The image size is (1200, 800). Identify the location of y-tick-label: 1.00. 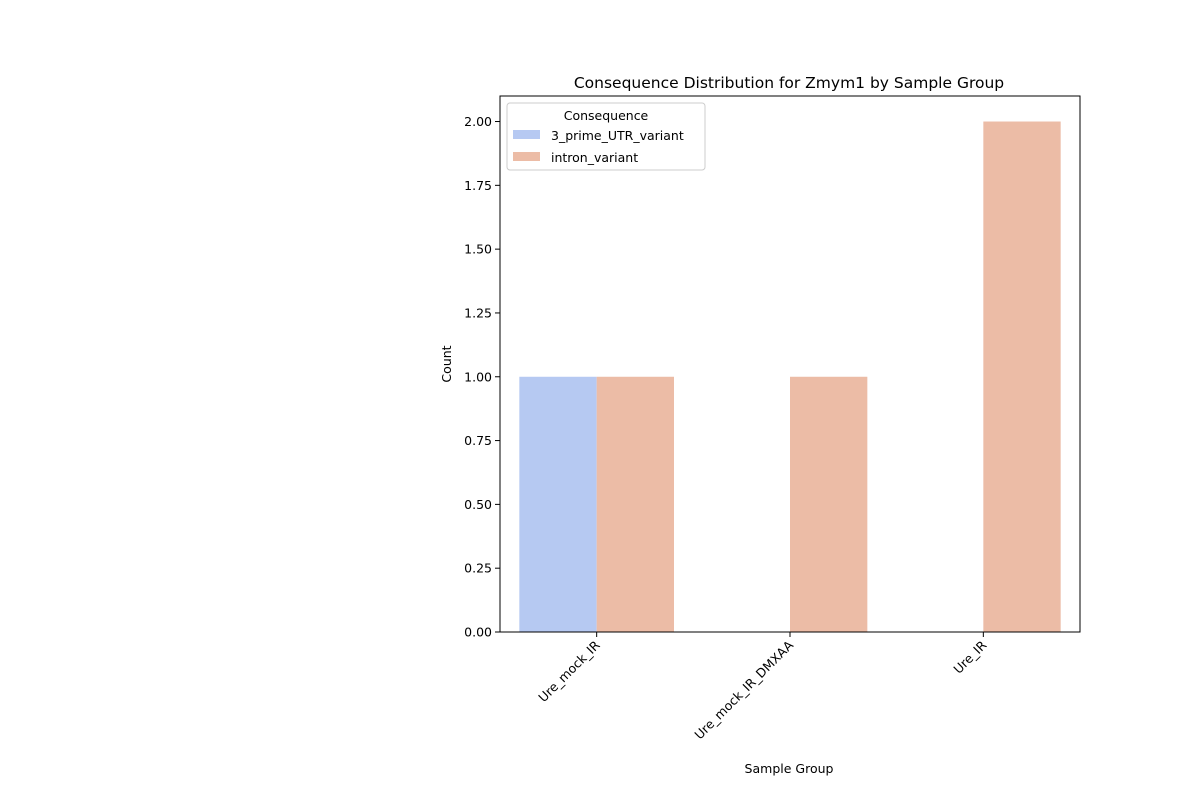
(478, 376).